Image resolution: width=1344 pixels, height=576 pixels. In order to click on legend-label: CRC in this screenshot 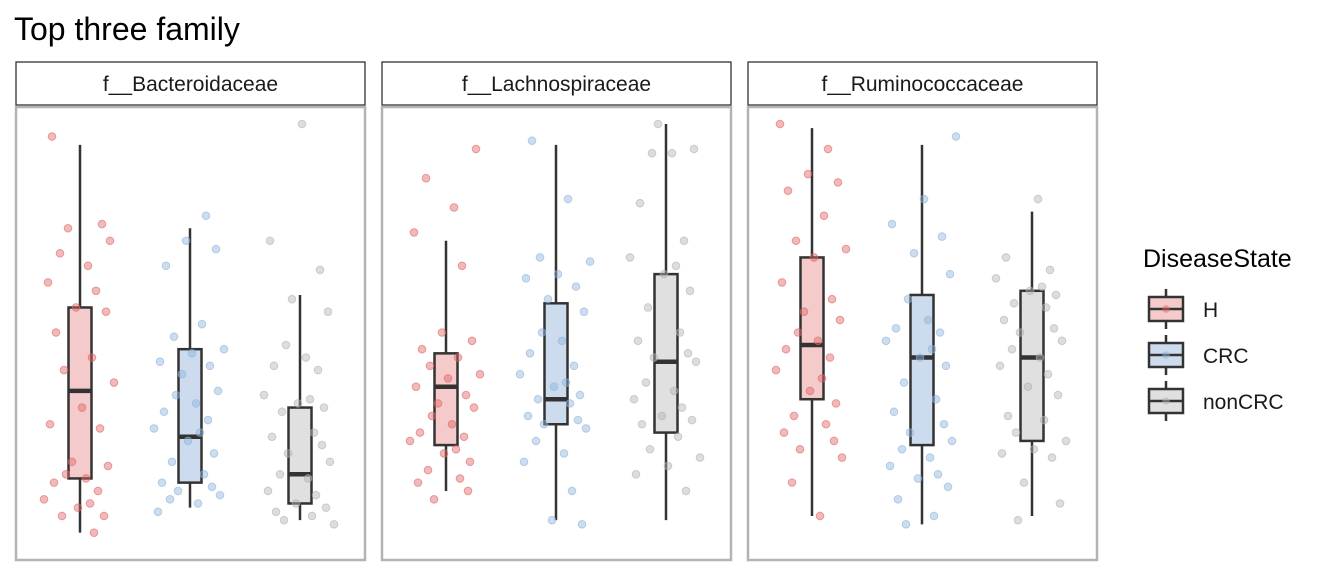, I will do `click(1226, 356)`.